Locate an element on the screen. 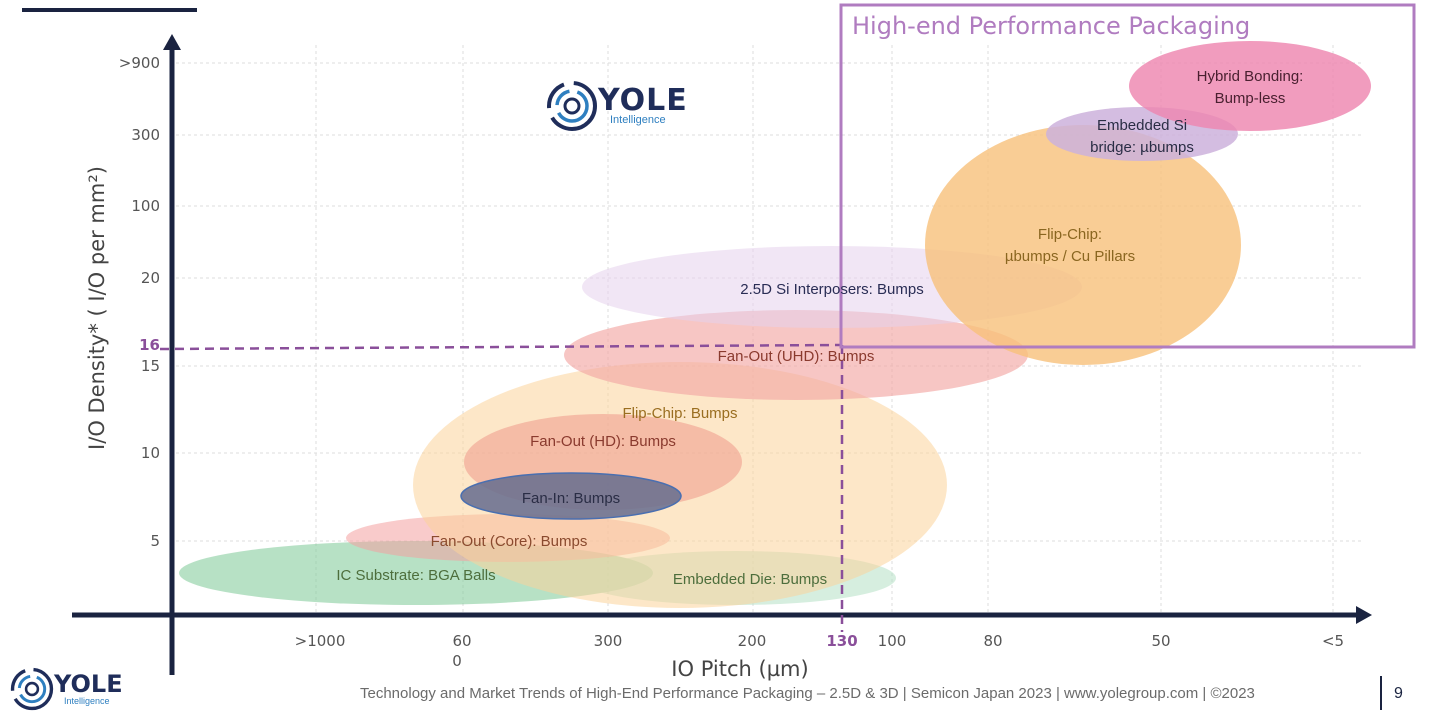 This screenshot has width=1430, height=714. label-fan-in: Fan-In: Bumps is located at coordinates (571, 498).